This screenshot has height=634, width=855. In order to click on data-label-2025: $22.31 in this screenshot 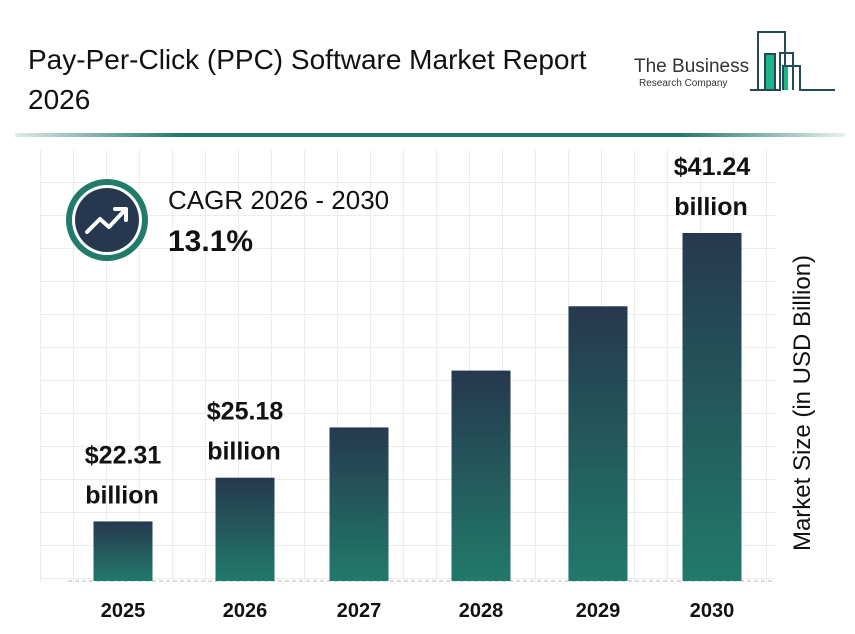, I will do `click(123, 455)`.